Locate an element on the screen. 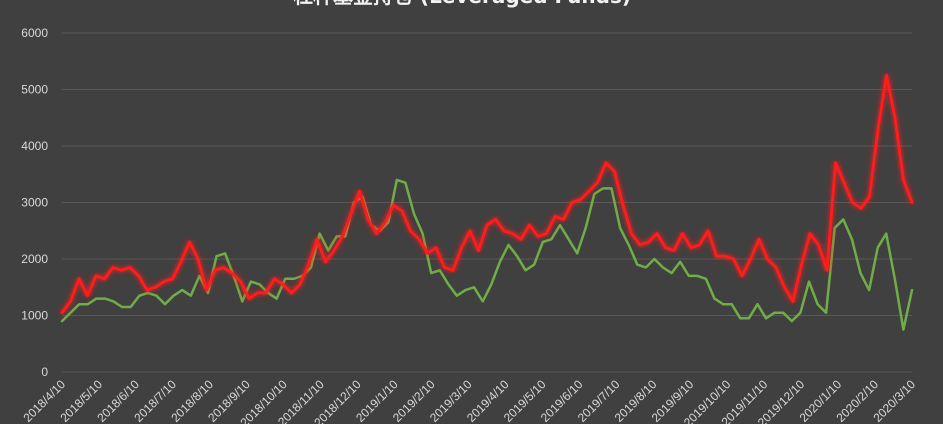  y-tick-label: 2000 is located at coordinates (34, 259).